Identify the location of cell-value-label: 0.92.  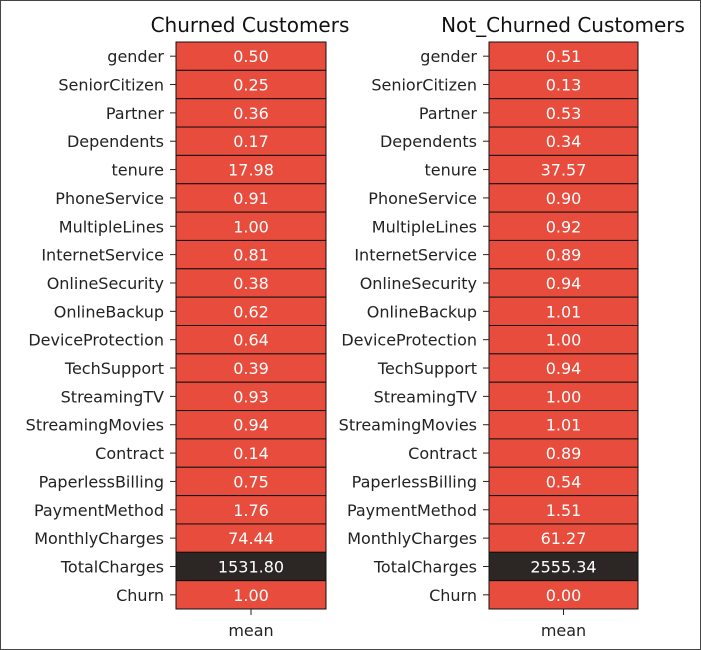
(564, 226).